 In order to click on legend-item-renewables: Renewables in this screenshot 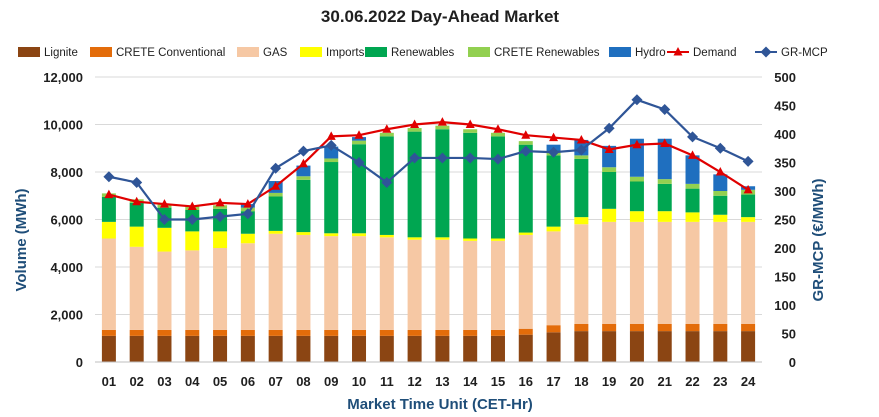, I will do `click(410, 53)`.